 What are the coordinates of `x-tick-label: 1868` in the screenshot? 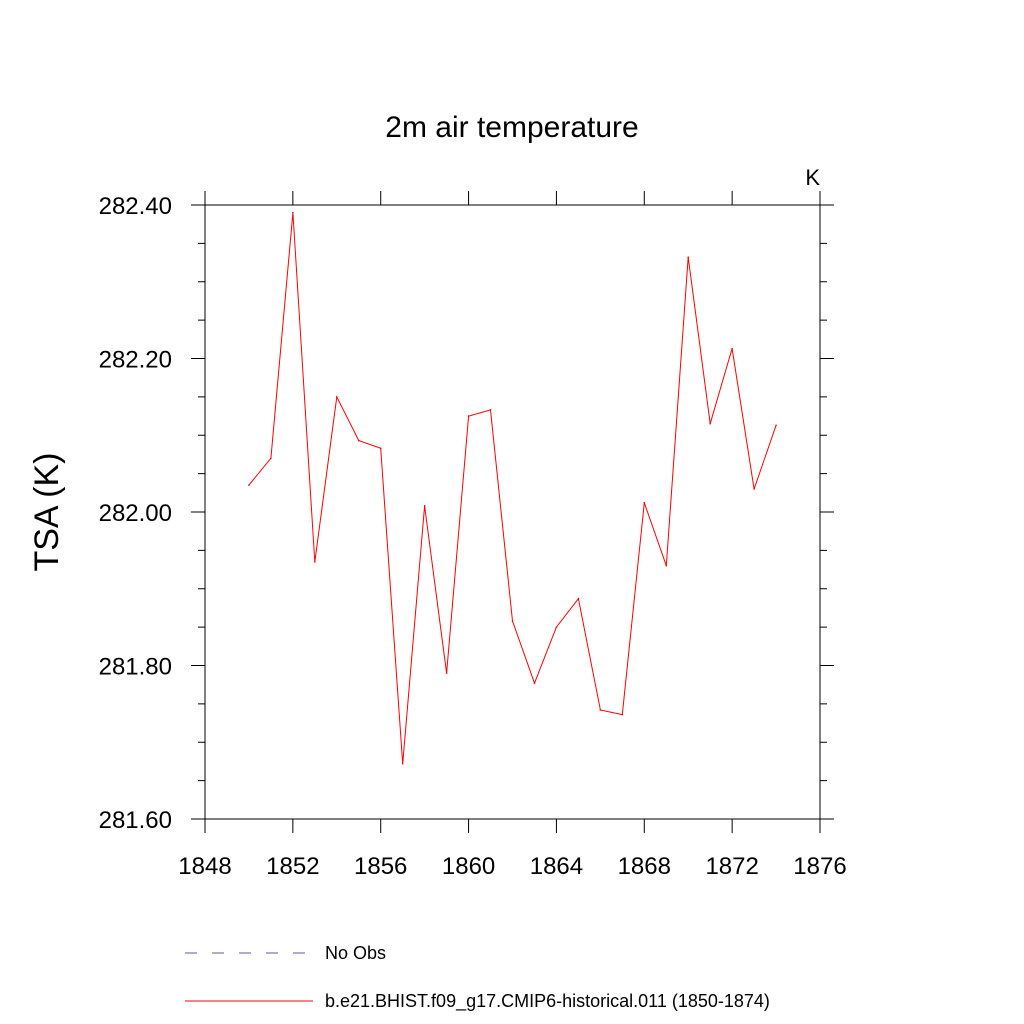 It's located at (644, 866).